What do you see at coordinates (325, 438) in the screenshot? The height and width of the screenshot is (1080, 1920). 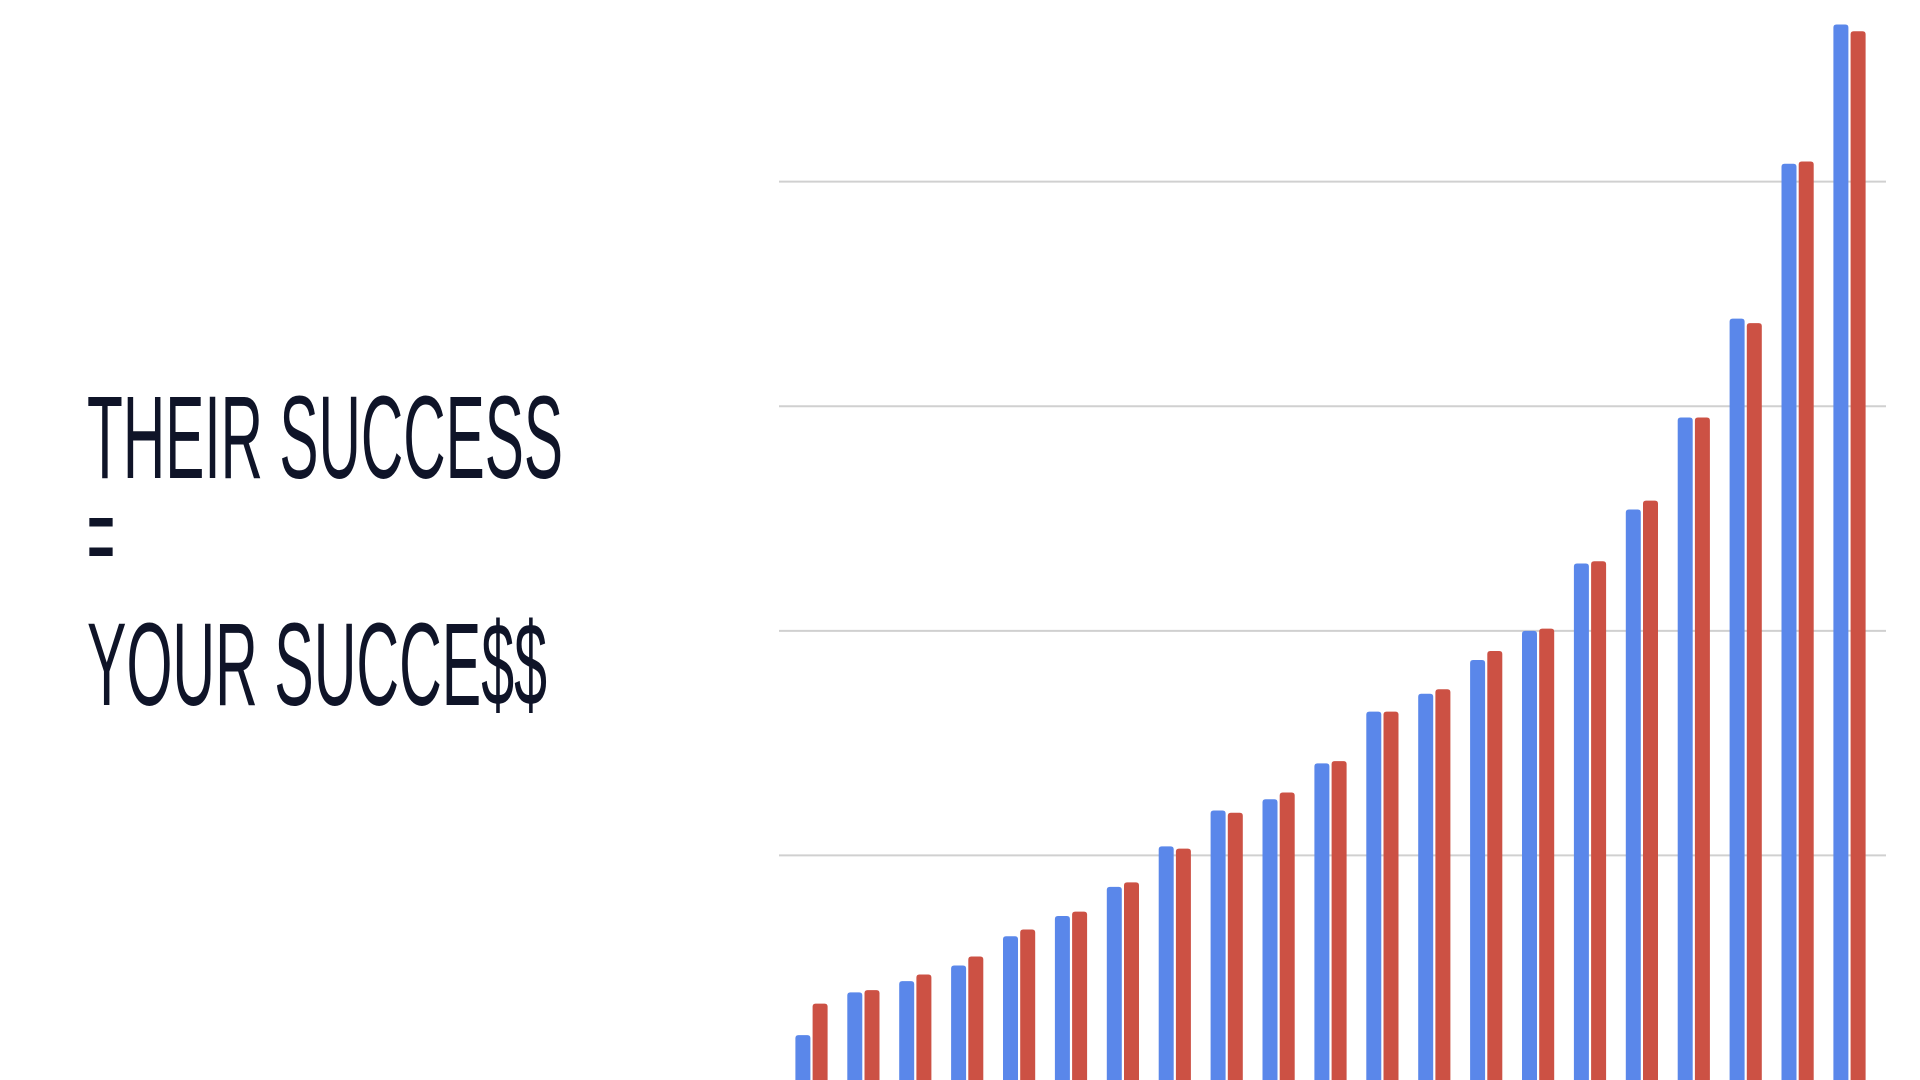 I see `headline-line: THEIR SUCCESS` at bounding box center [325, 438].